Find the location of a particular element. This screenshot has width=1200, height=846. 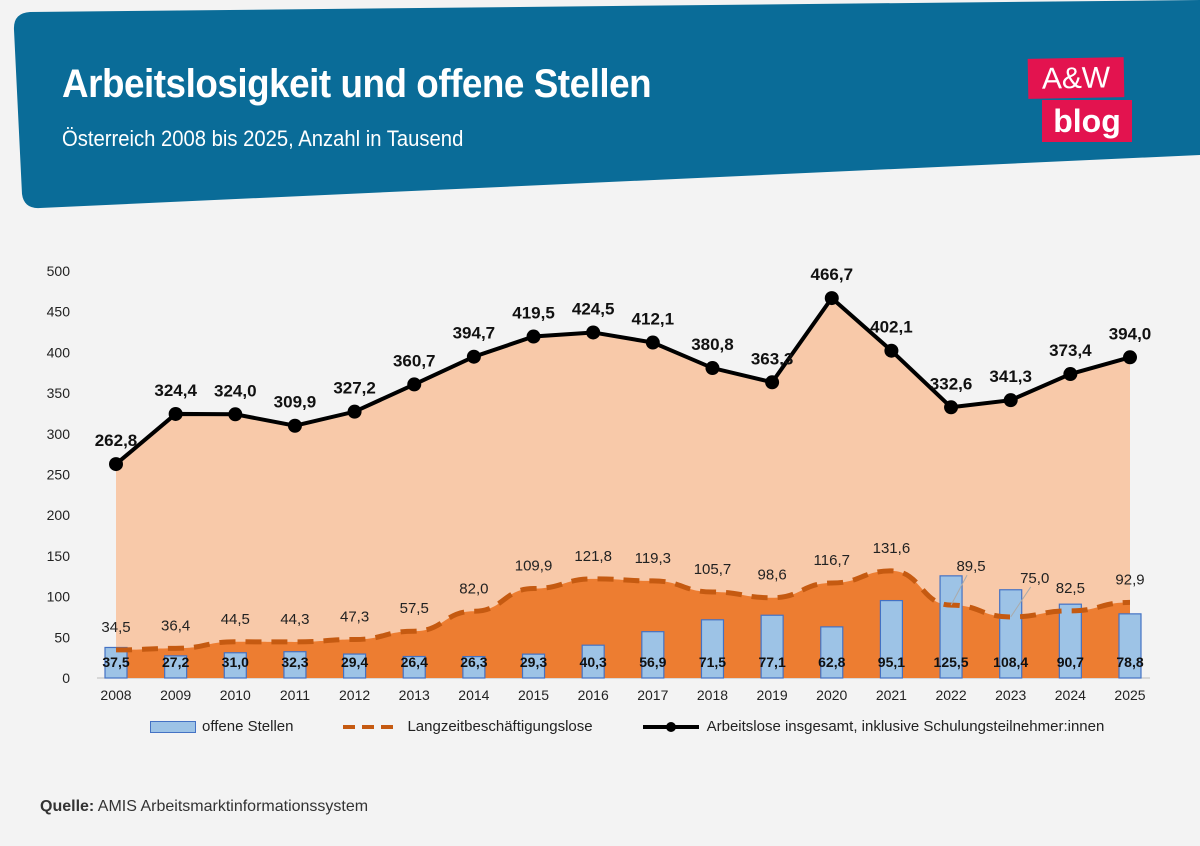

langzeit-label: 34,5 is located at coordinates (115, 627).